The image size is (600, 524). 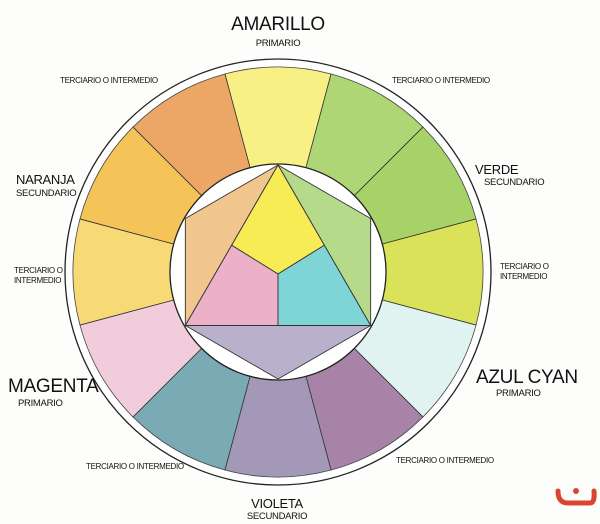 What do you see at coordinates (109, 80) in the screenshot?
I see `label-tertiary-top-left: TERCIARIO O INTERMEDIO` at bounding box center [109, 80].